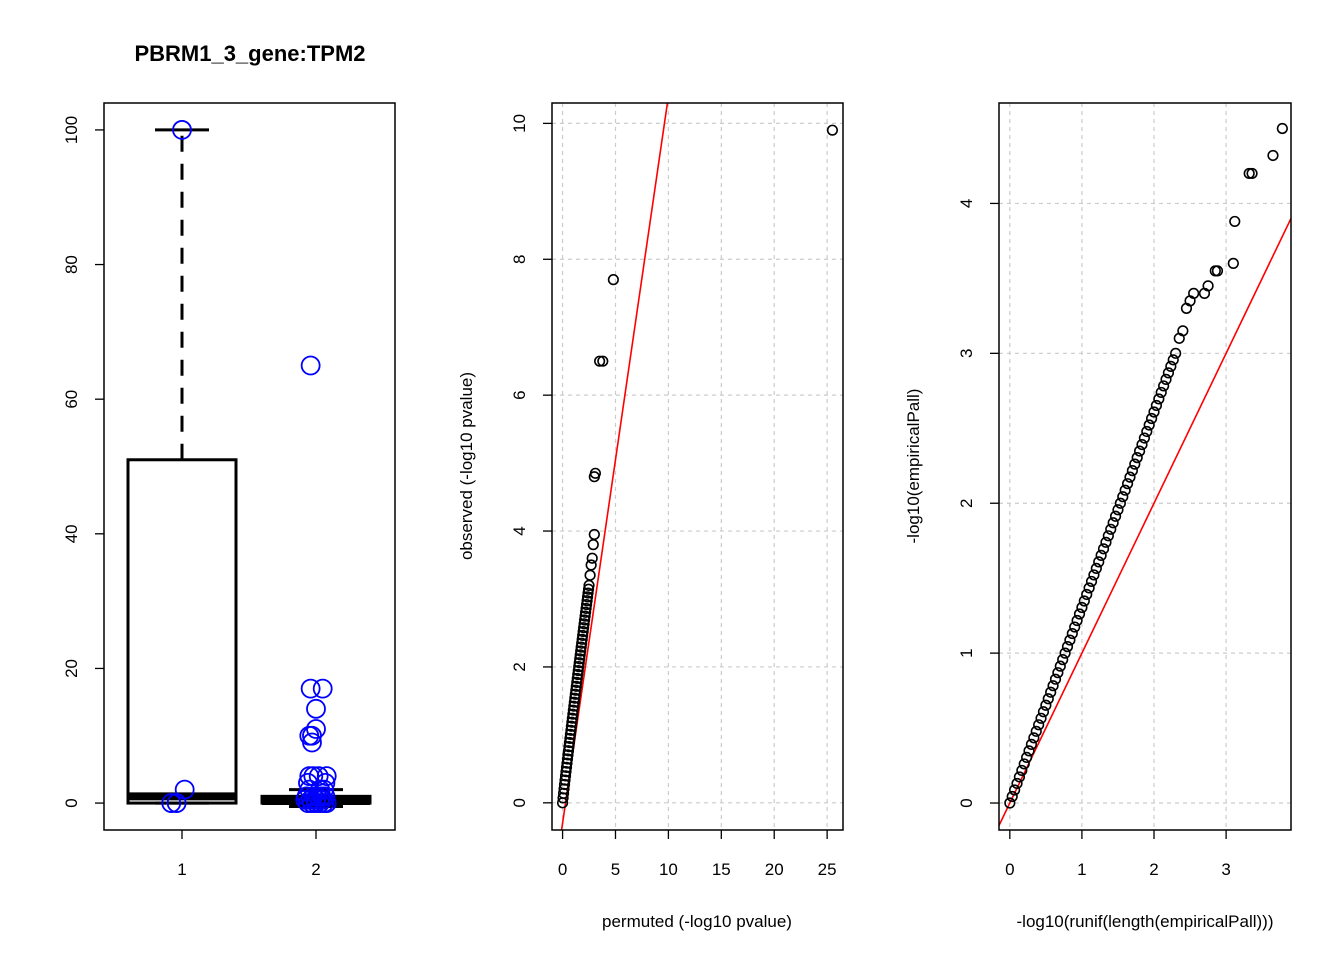 This screenshot has width=1344, height=960. What do you see at coordinates (827, 869) in the screenshot?
I see `x-tick-label: 25` at bounding box center [827, 869].